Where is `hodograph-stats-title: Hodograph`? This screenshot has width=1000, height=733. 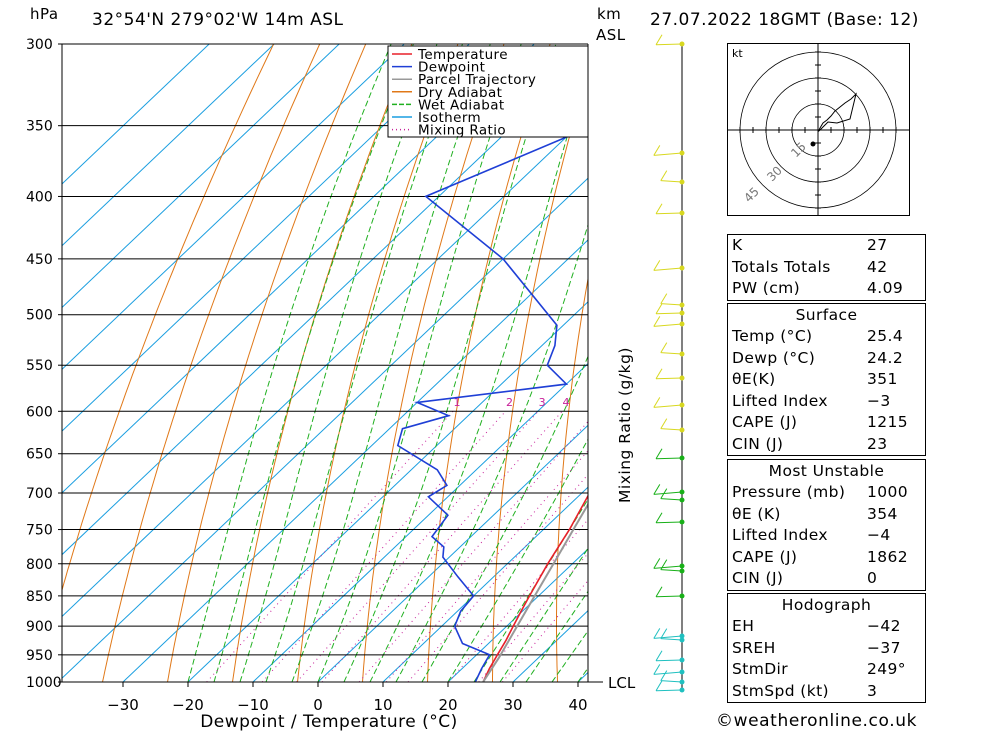 hodograph-stats-title: Hodograph is located at coordinates (826, 605).